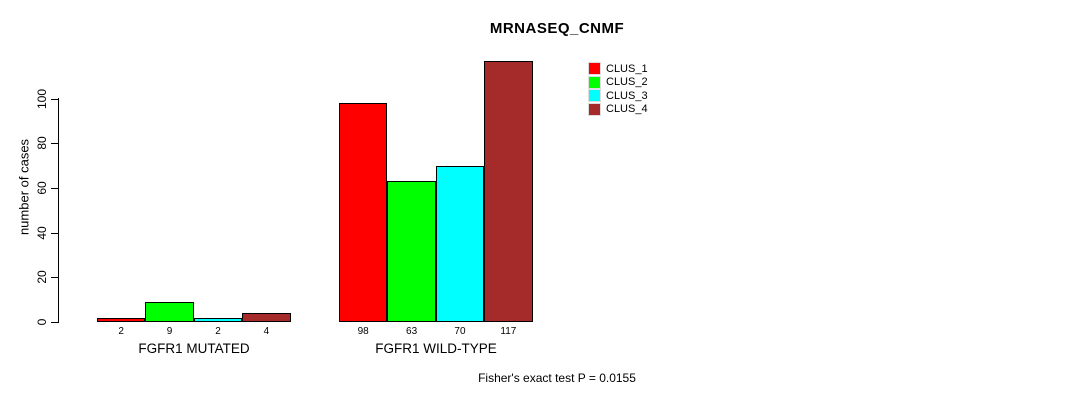  I want to click on y-tick-label: 100, so click(42, 98).